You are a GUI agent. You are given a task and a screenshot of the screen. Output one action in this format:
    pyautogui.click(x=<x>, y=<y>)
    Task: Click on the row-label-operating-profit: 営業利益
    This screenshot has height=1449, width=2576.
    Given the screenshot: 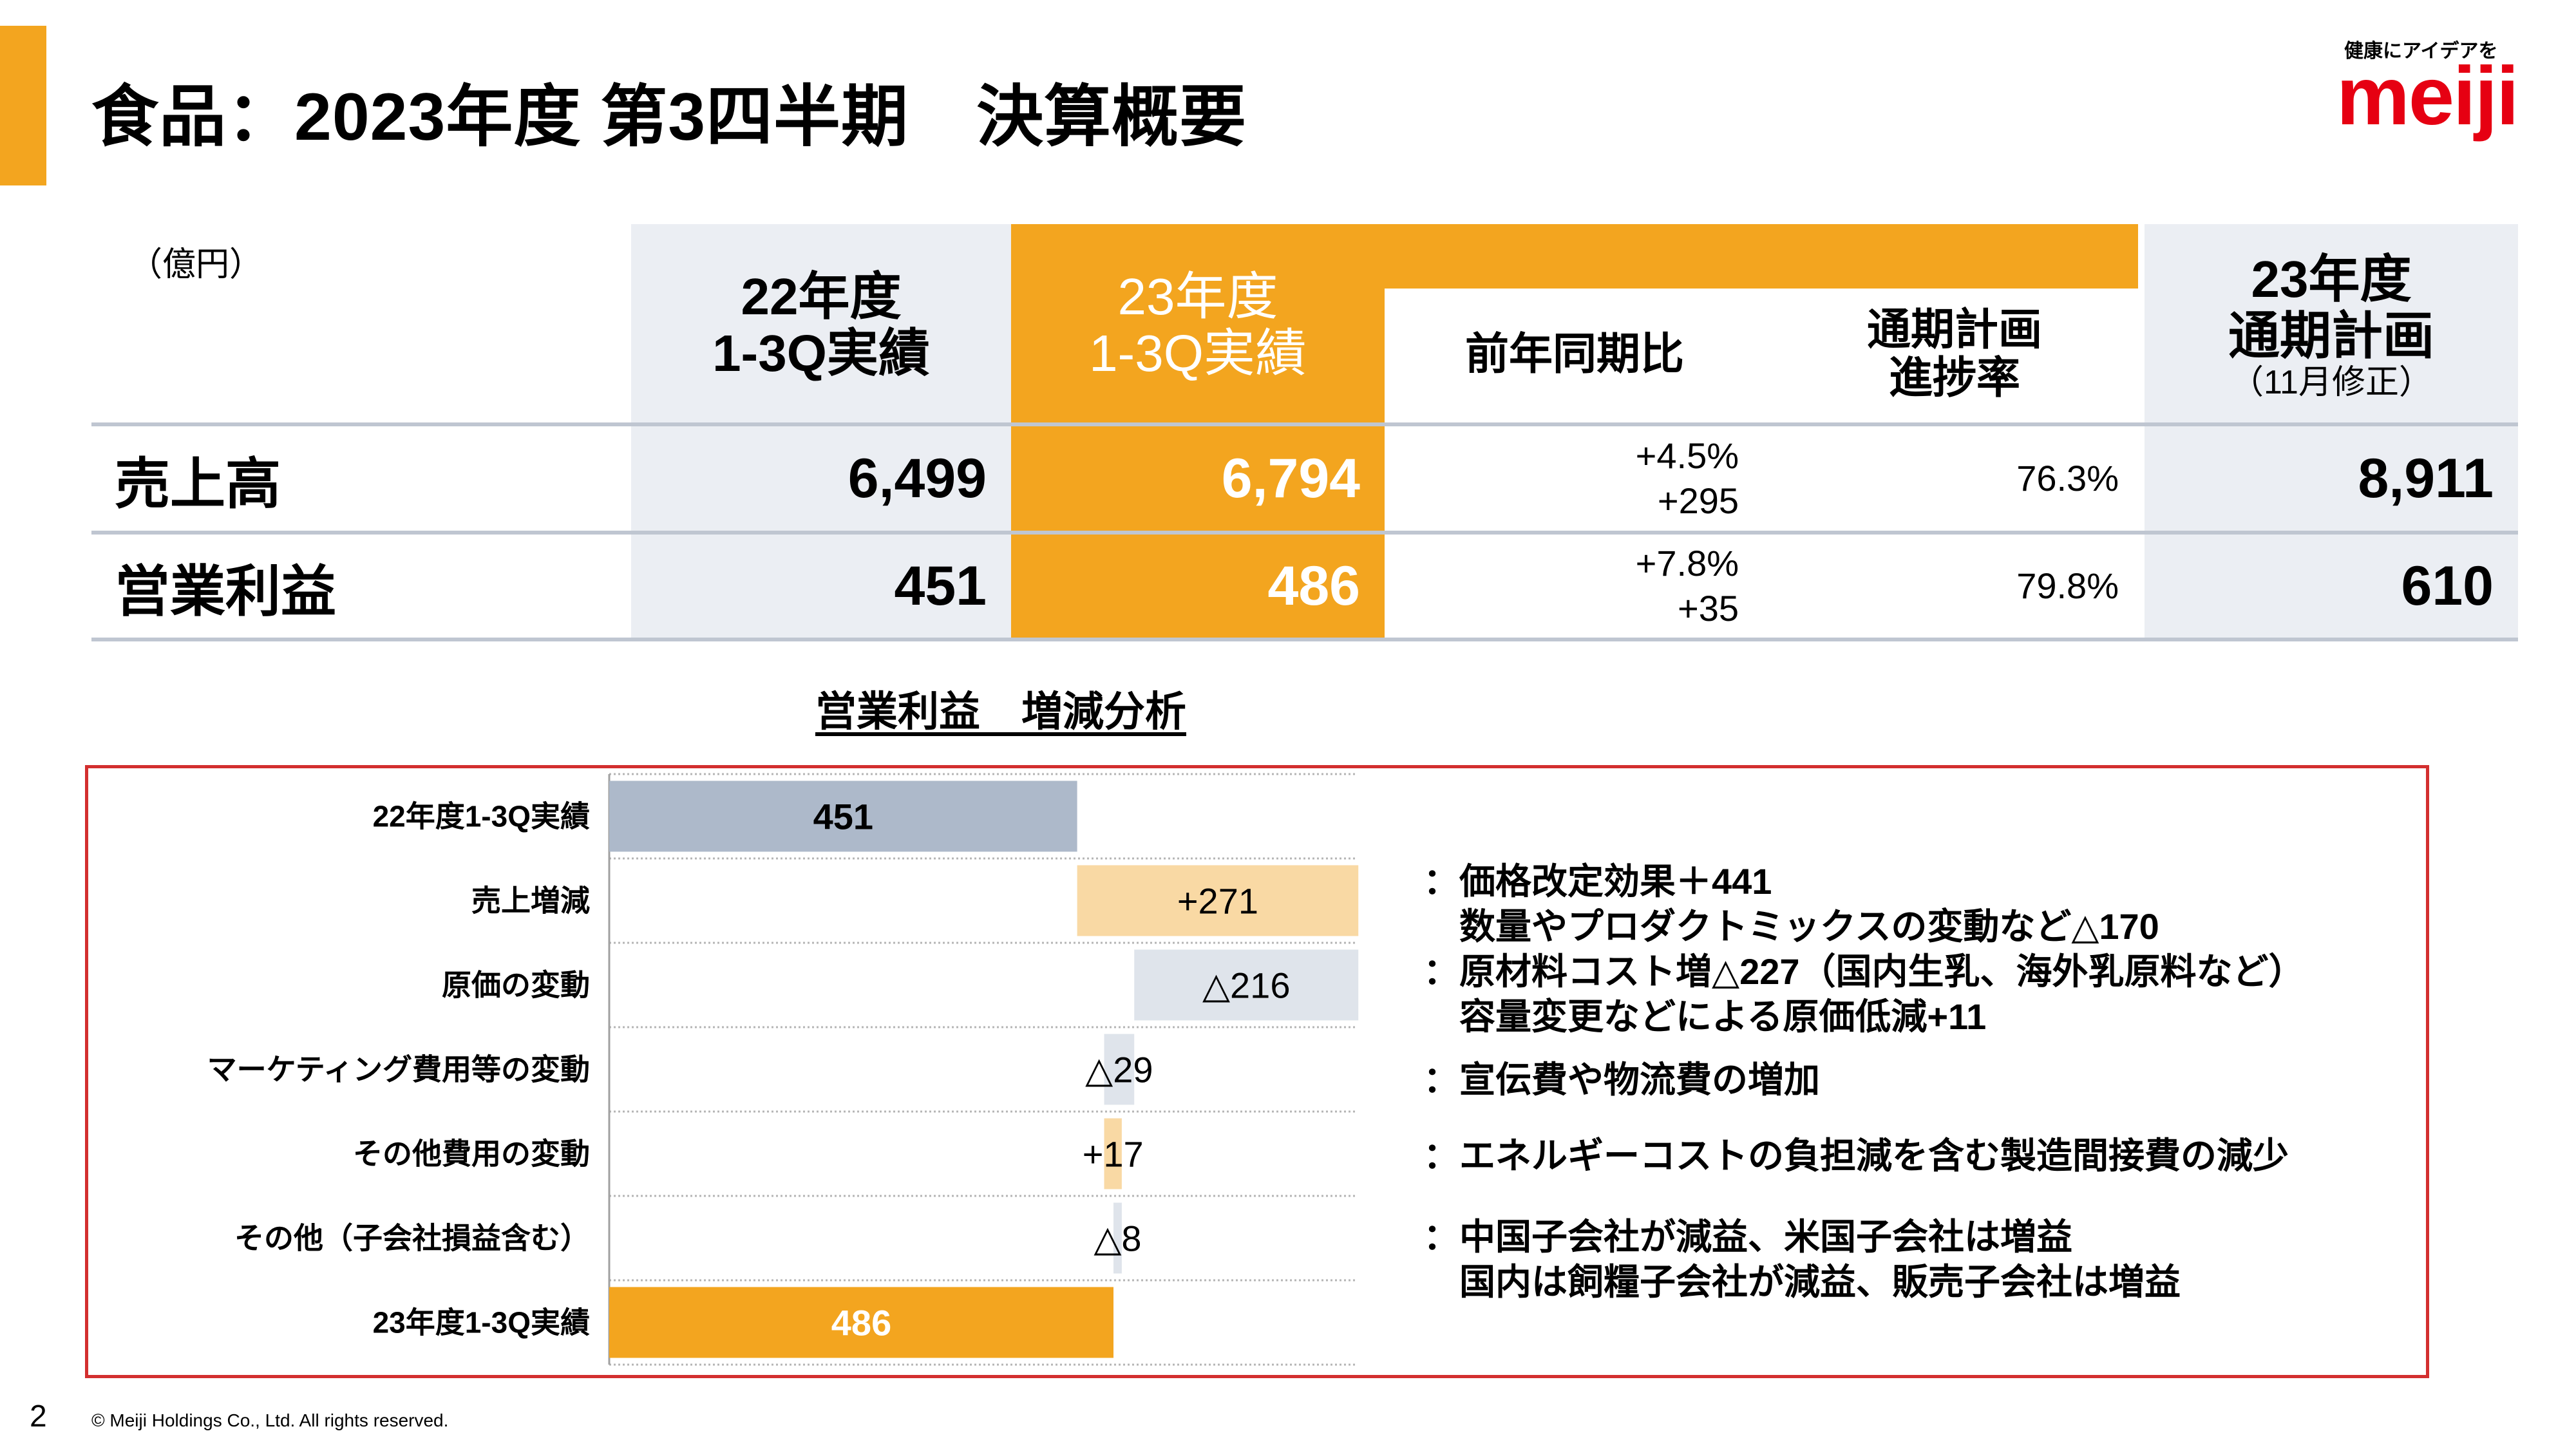 What is the action you would take?
    pyautogui.click(x=225, y=591)
    